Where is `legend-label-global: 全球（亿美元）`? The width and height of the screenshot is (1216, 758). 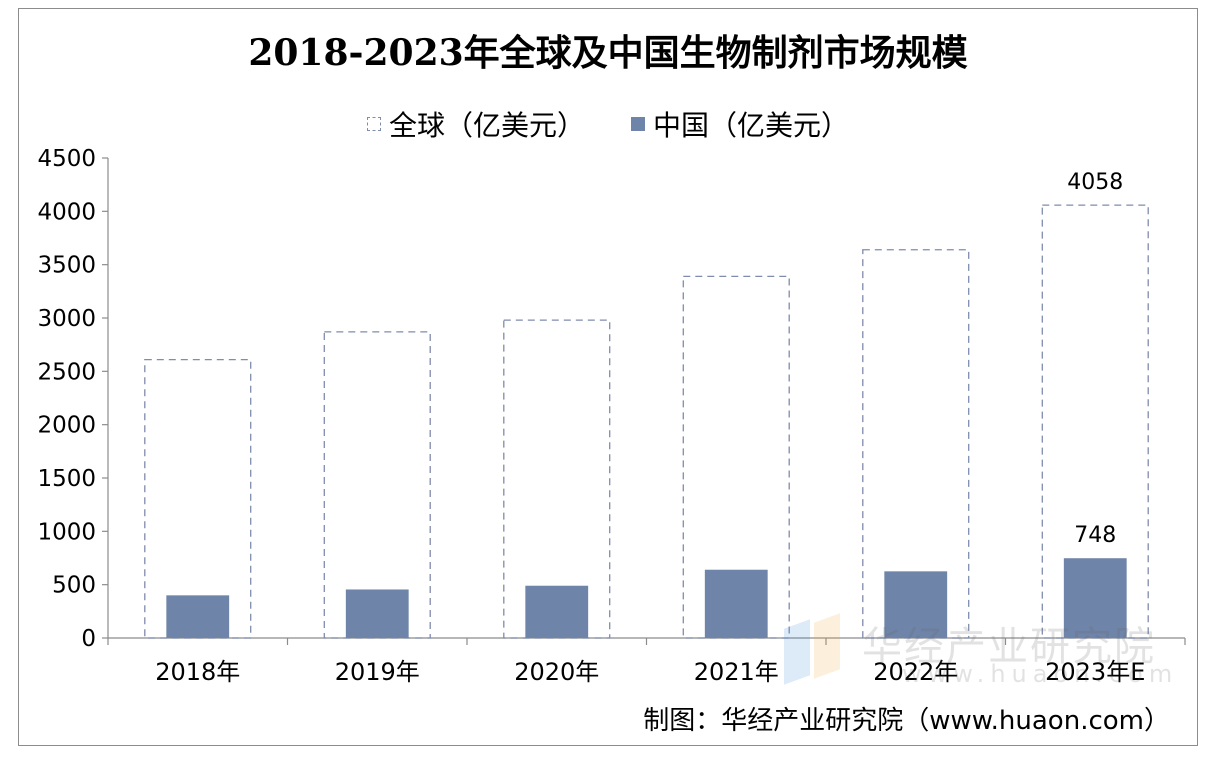
legend-label-global: 全球（亿美元） is located at coordinates (486, 125).